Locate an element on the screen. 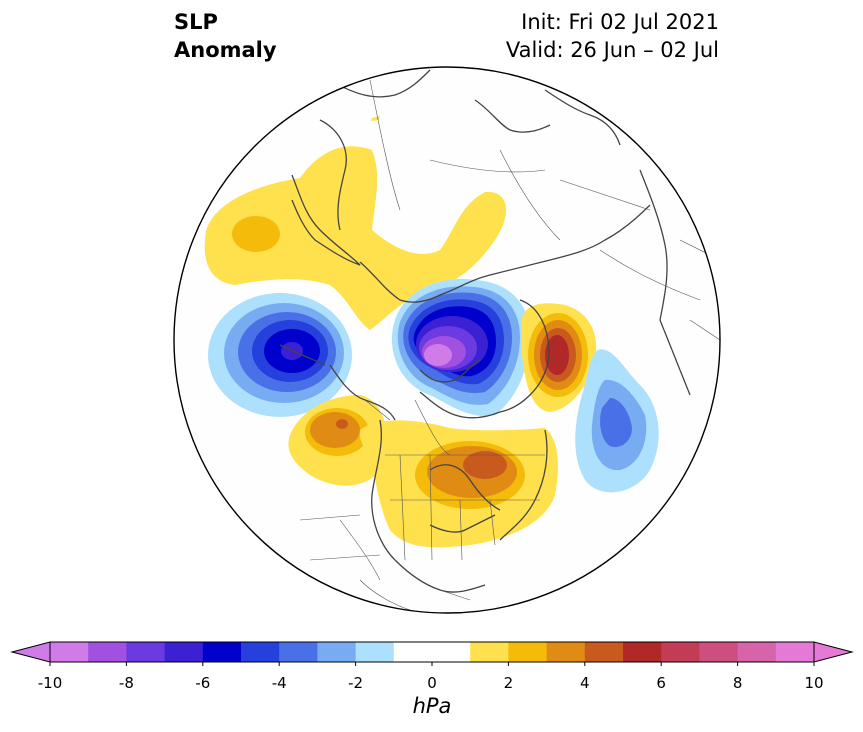 The height and width of the screenshot is (732, 863). anomaly-high-greenland is located at coordinates (559, 357).